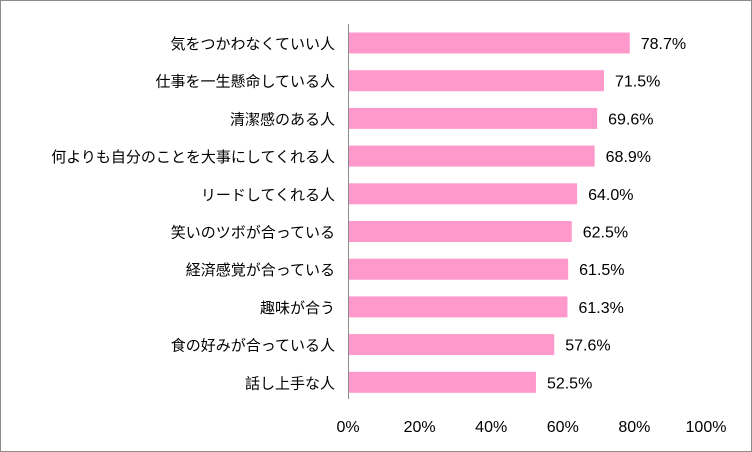 The image size is (752, 452). Describe the element at coordinates (193, 157) in the screenshot. I see `category-label: 何よりも自分のことを大事にしてくれる人` at that location.